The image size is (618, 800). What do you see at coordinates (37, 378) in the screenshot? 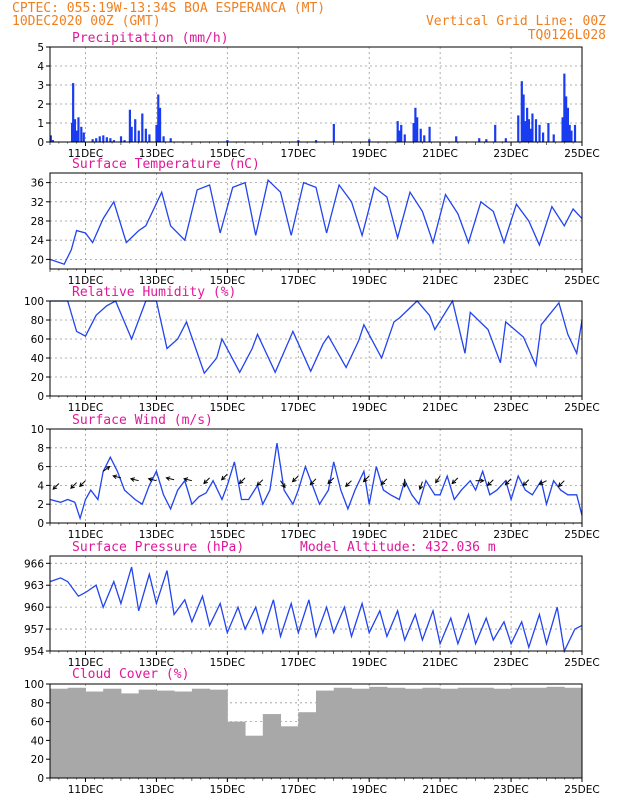
I see `y-tick-label: 20` at bounding box center [37, 378].